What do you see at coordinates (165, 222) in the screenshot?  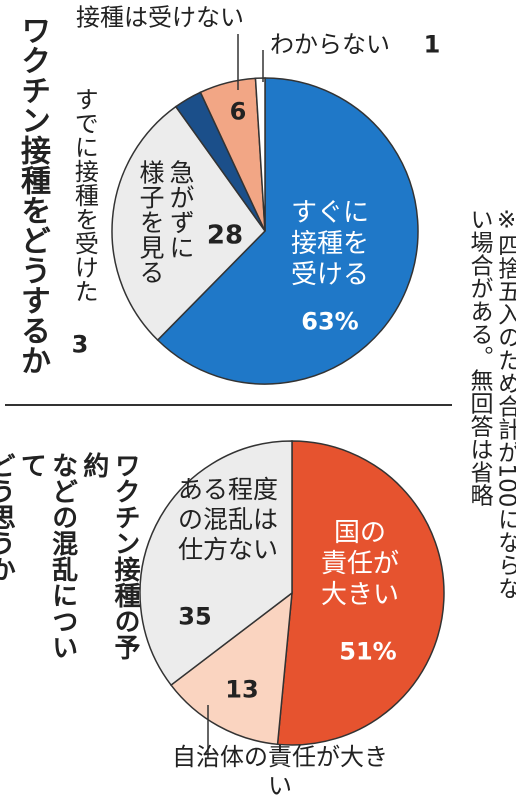 I see `slice-label: 急がずに 様子を見る` at bounding box center [165, 222].